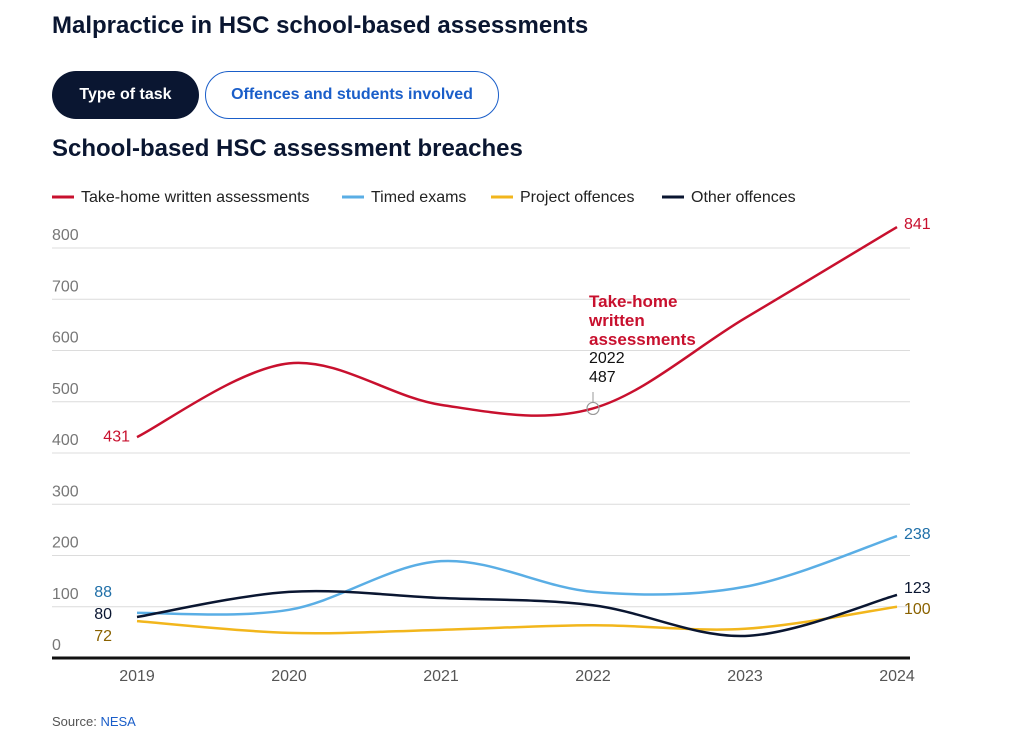 Image resolution: width=1024 pixels, height=746 pixels. What do you see at coordinates (125, 95) in the screenshot?
I see `tab-active: Type of task` at bounding box center [125, 95].